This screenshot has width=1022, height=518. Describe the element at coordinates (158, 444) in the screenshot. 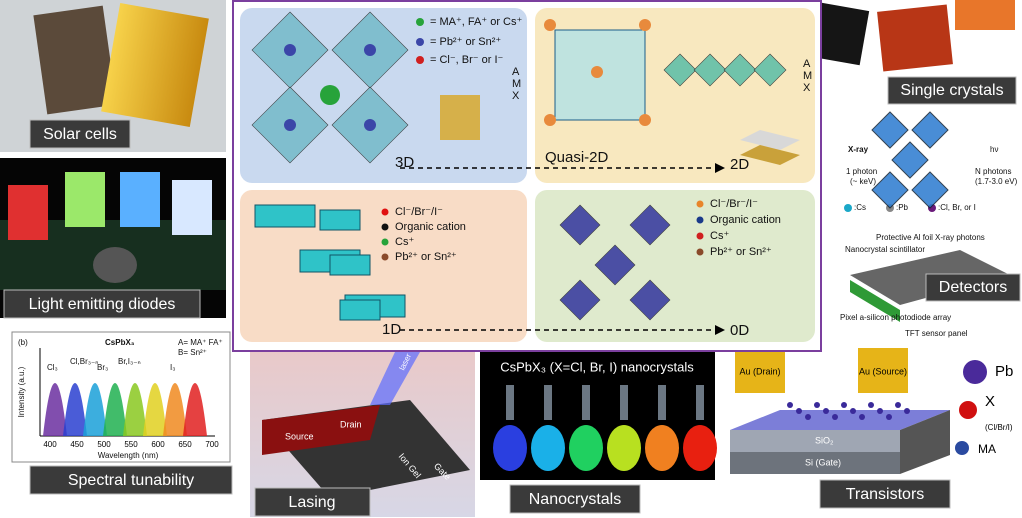

I see `x-tick-label: 600` at that location.